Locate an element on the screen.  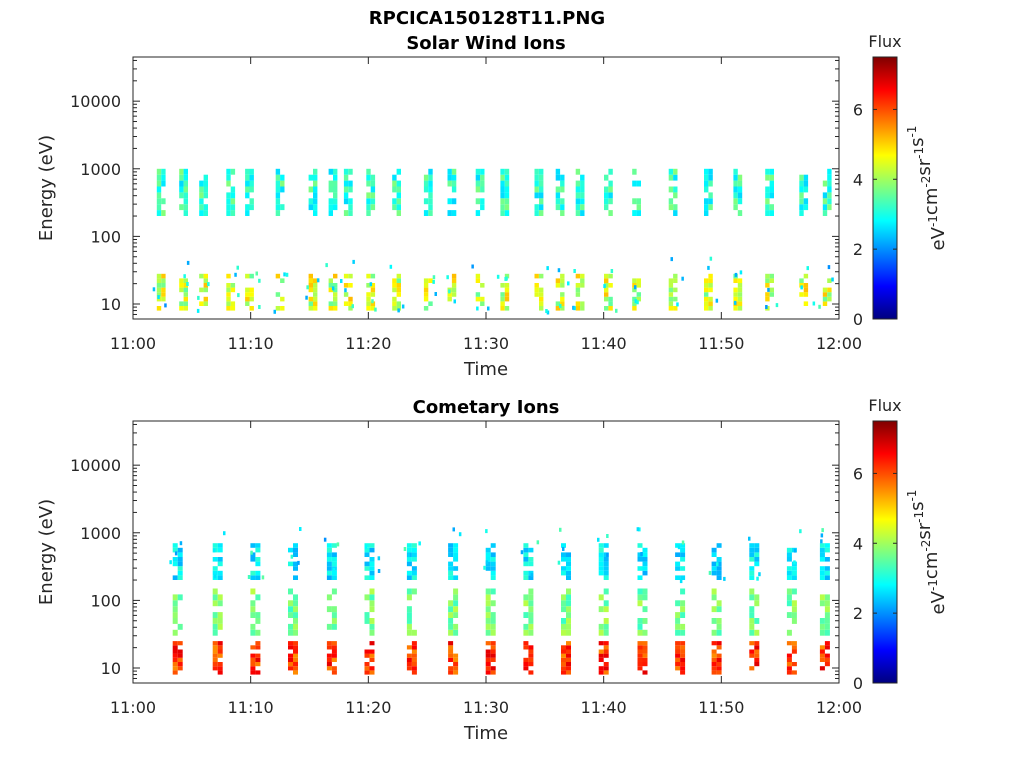
colorbar-tick-label: 0 is located at coordinates (858, 683).